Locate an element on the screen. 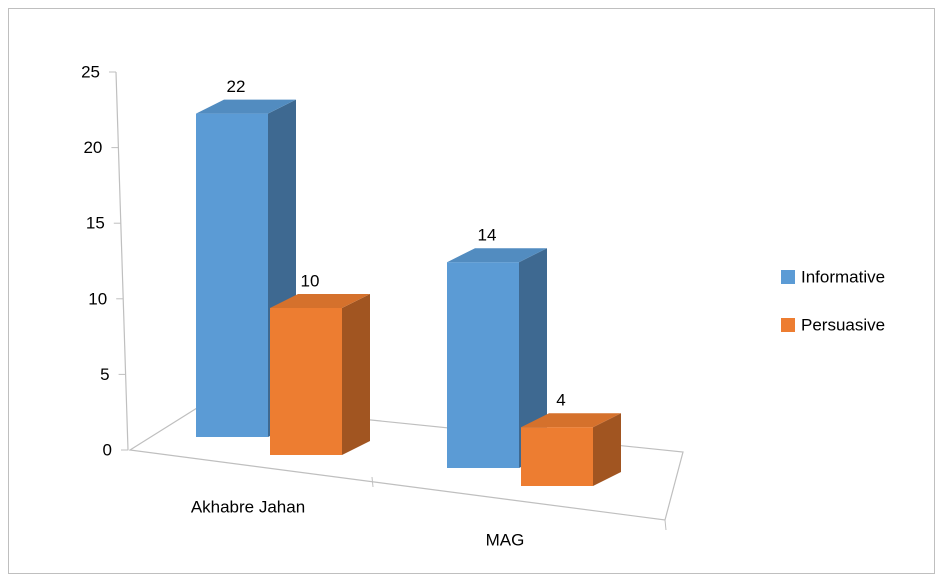 Image resolution: width=943 pixels, height=587 pixels. y-tick-label: 20 is located at coordinates (92, 147).